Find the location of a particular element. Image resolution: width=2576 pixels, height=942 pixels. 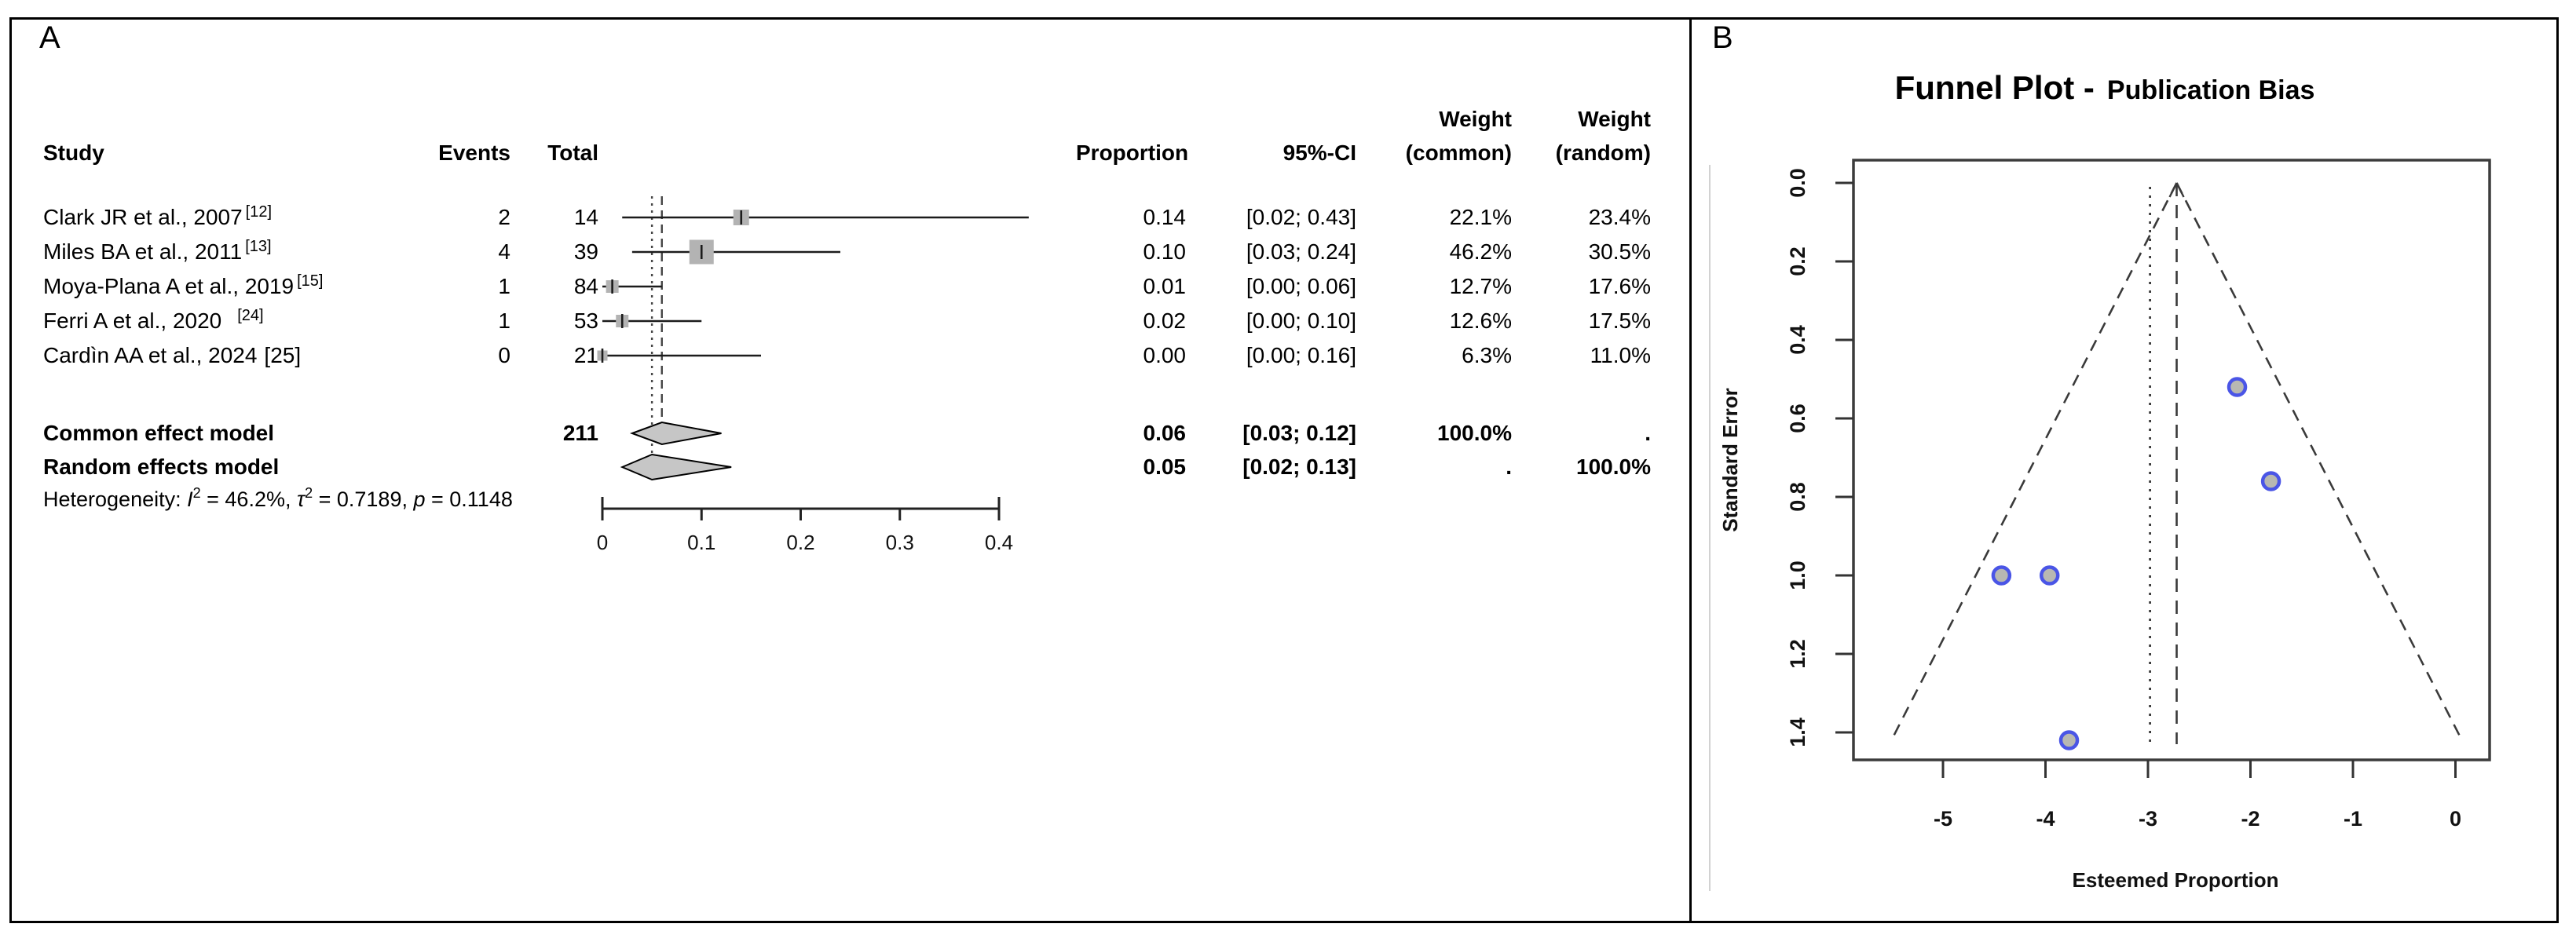

het-tau-sup: 2 is located at coordinates (309, 493).